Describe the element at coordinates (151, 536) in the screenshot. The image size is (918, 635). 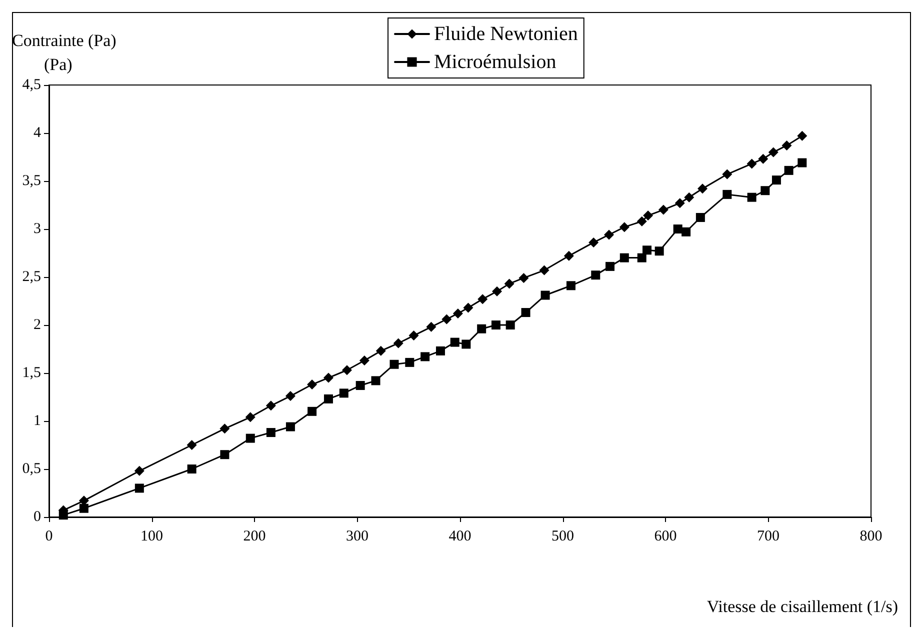
I see `x-tick-label: 100` at that location.